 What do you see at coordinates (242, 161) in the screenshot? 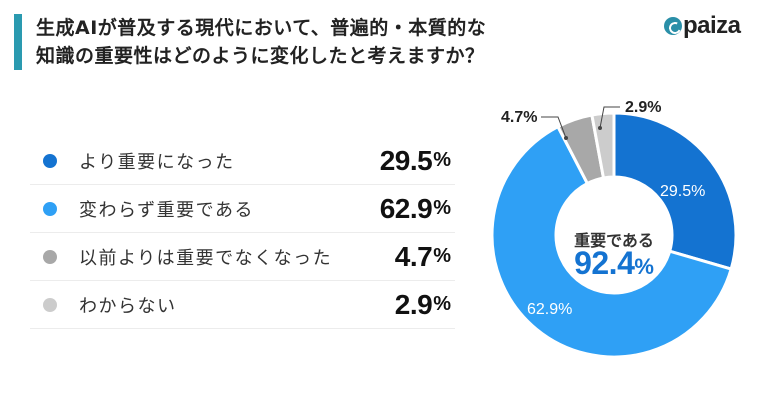
I see `legend-item-more-important: より重要になった 29.5%` at bounding box center [242, 161].